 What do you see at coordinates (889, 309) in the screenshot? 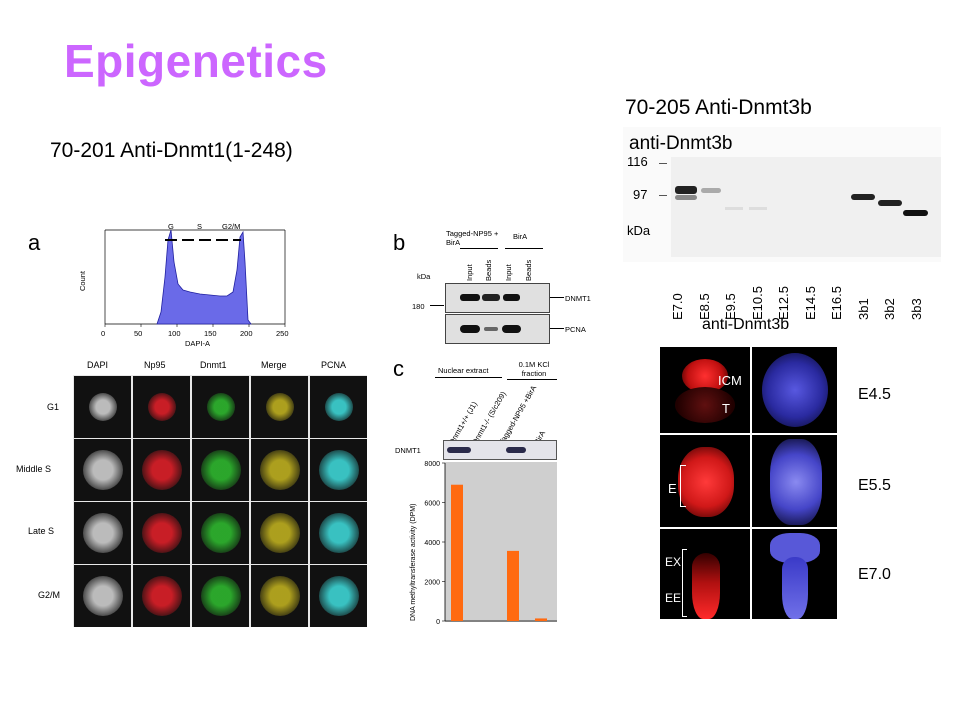
I see `western-lane-label: 3b2` at bounding box center [889, 309].